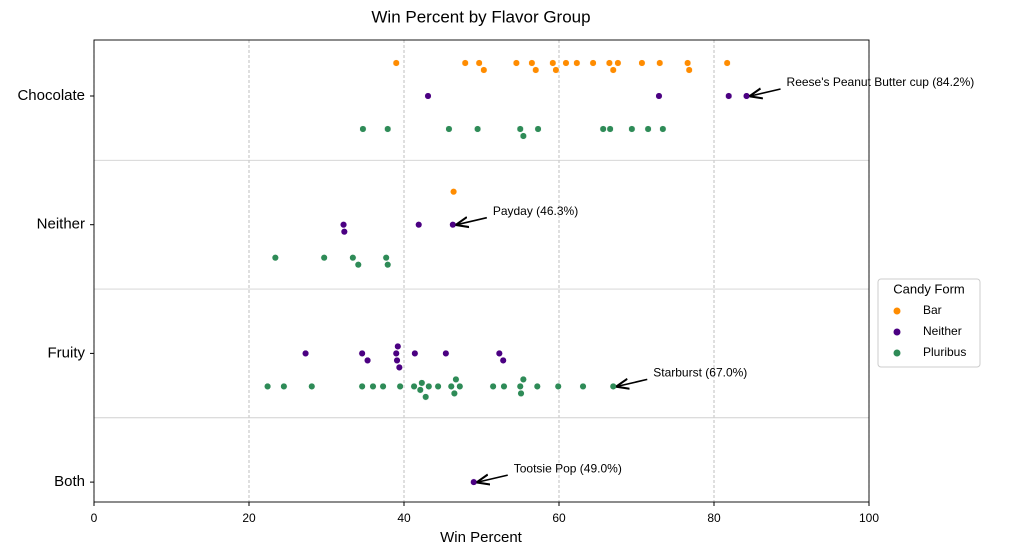 This screenshot has height=556, width=1012. Describe the element at coordinates (249, 518) in the screenshot. I see `x-tick-label: 20` at that location.